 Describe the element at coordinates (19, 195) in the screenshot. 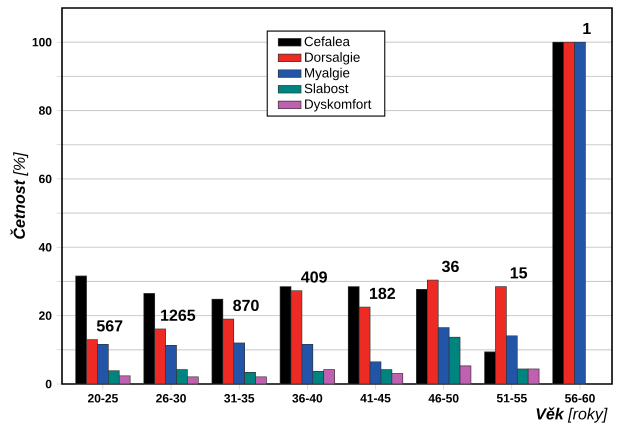

I see `y-axis-title: Četnost [%]` at that location.